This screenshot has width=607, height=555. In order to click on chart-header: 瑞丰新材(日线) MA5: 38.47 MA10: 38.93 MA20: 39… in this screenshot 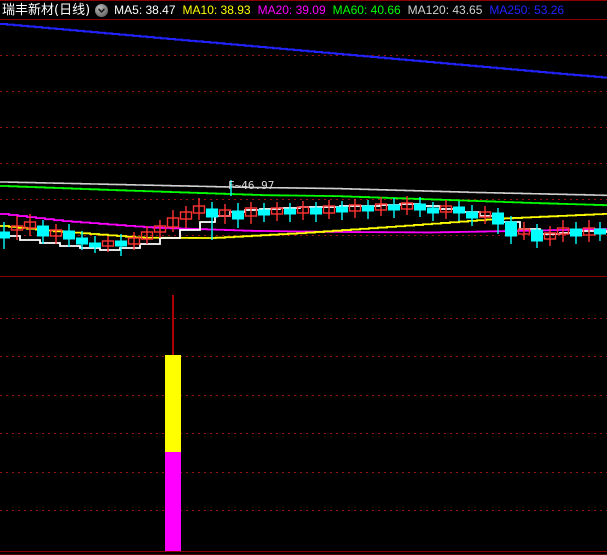, I will do `click(303, 10)`.